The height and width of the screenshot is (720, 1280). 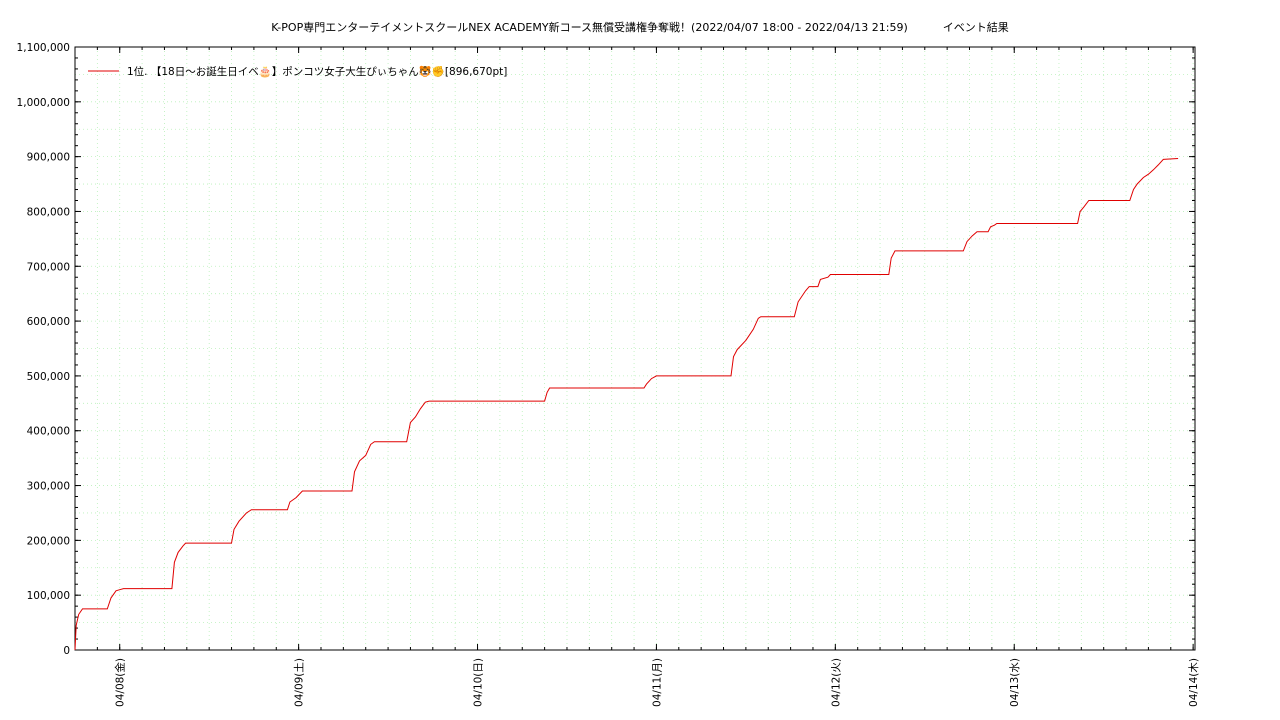 I want to click on y-tick-label: 1,000,000, so click(x=43, y=103).